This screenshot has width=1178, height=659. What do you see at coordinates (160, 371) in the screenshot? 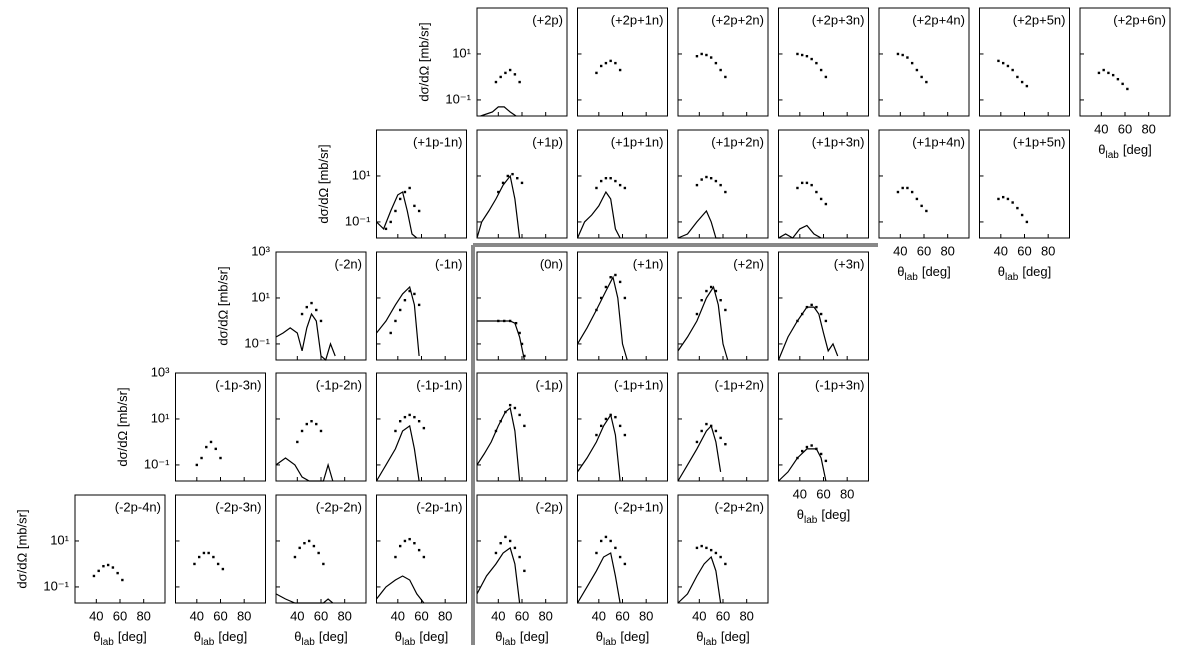
I see `y-tick-label: 10³` at bounding box center [160, 371].